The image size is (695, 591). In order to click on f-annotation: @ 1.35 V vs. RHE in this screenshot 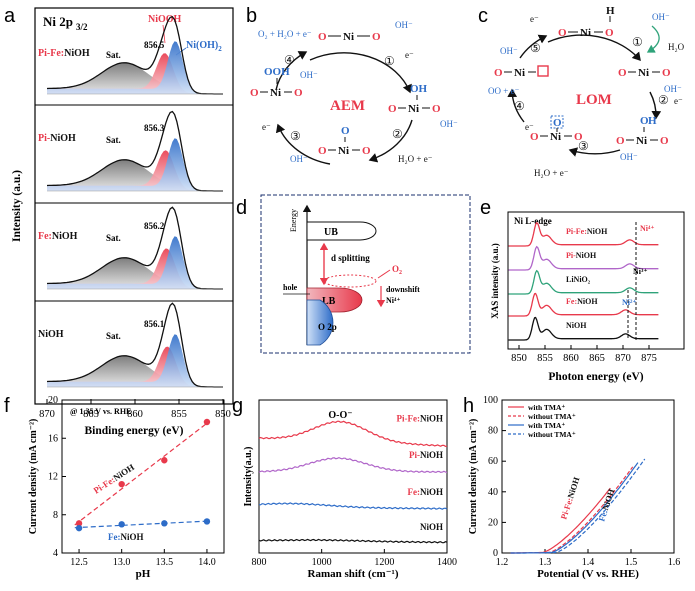, I will do `click(100, 411)`.